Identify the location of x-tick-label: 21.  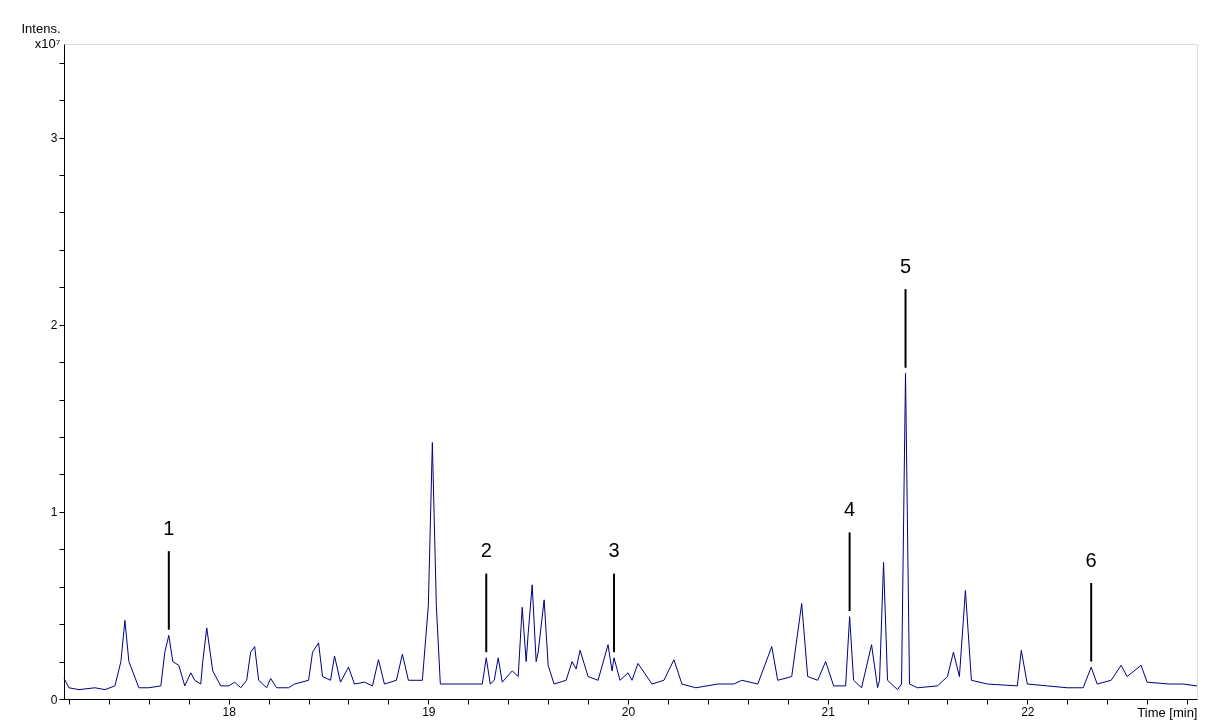
(828, 711).